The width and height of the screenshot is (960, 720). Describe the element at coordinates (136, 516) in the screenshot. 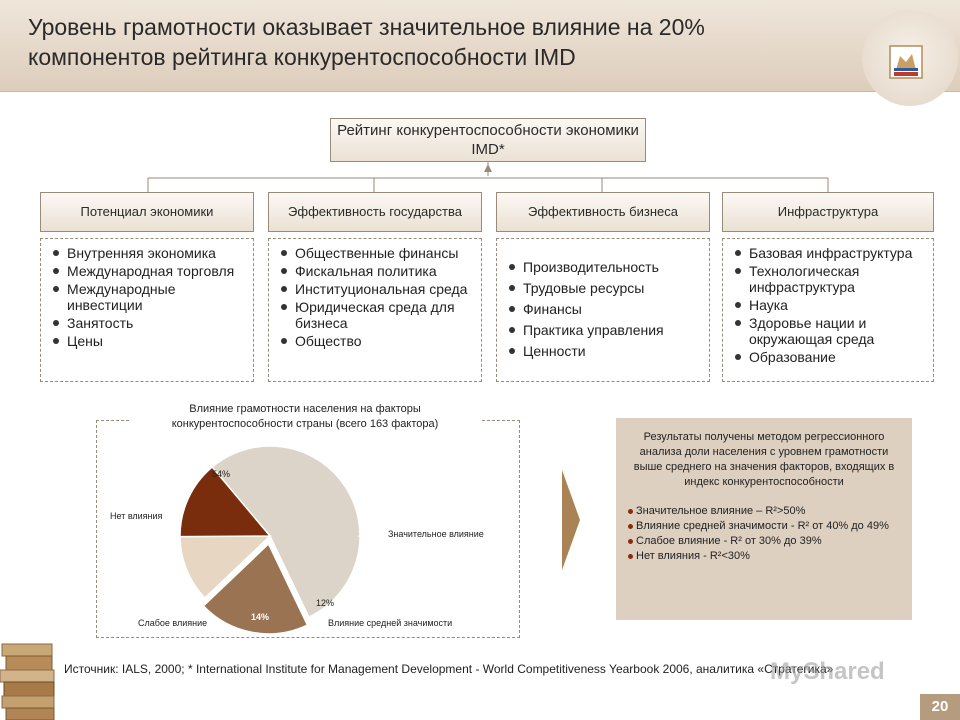

I see `slice-name-label: Нет влияния` at that location.